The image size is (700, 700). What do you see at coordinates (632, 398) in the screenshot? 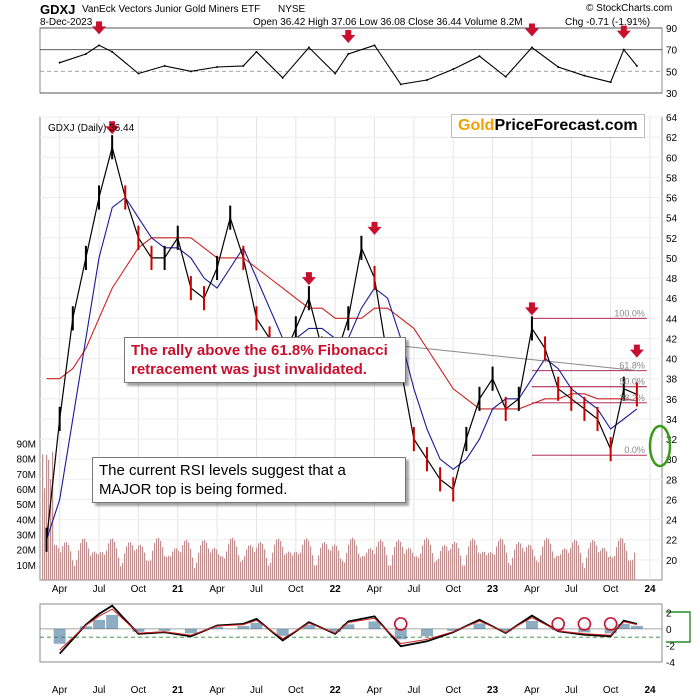
I see `fib-label: 38.2%` at bounding box center [632, 398].